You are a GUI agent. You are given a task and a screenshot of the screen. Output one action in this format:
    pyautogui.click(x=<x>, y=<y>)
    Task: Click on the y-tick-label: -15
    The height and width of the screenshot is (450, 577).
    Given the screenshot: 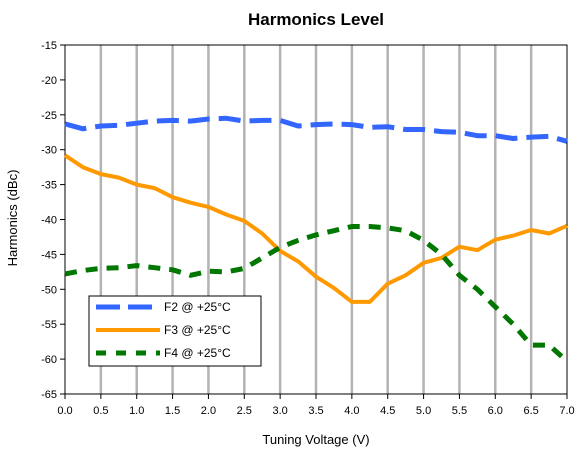 What is the action you would take?
    pyautogui.click(x=49, y=46)
    